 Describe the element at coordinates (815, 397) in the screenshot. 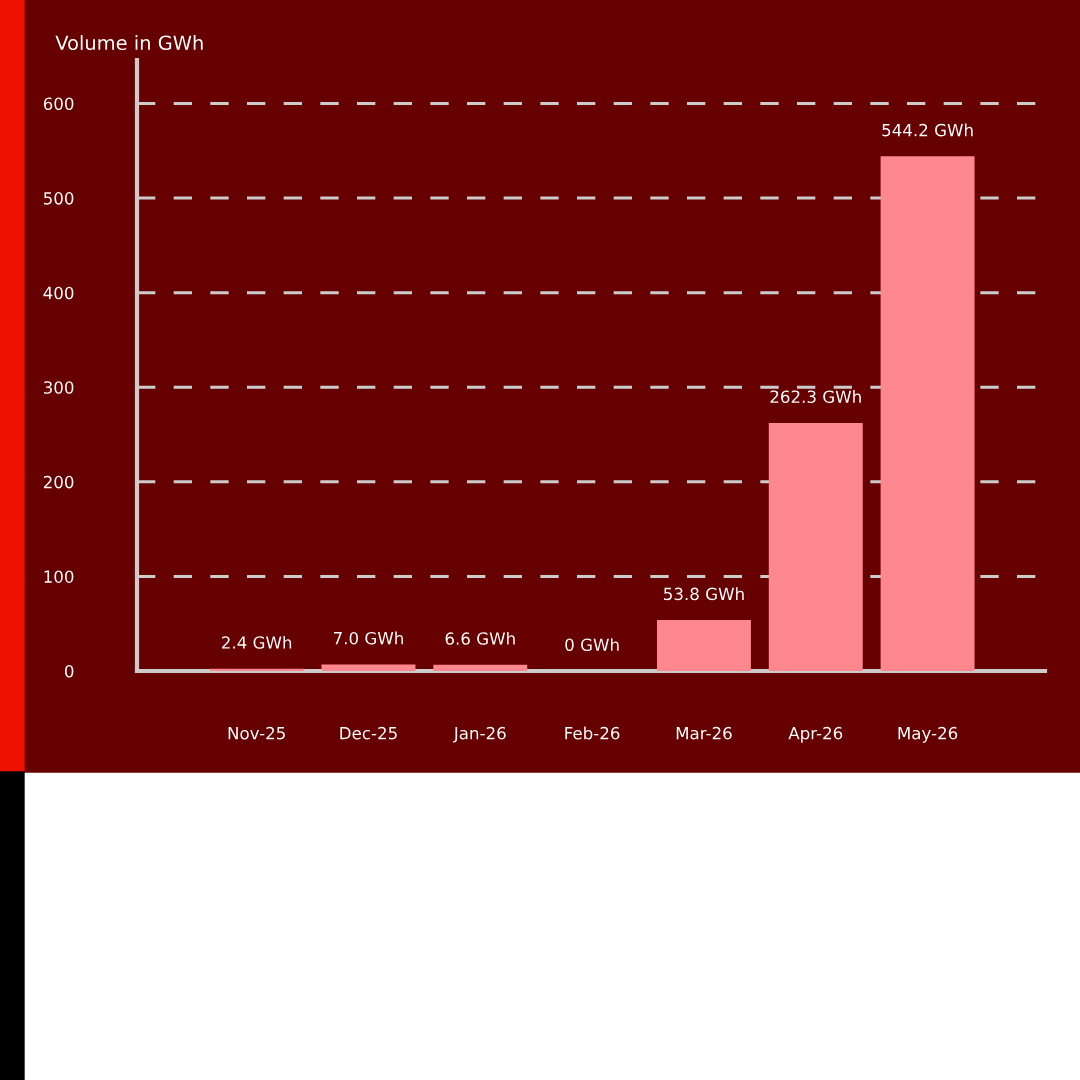

I see `data-label: 262.3 GWh` at that location.